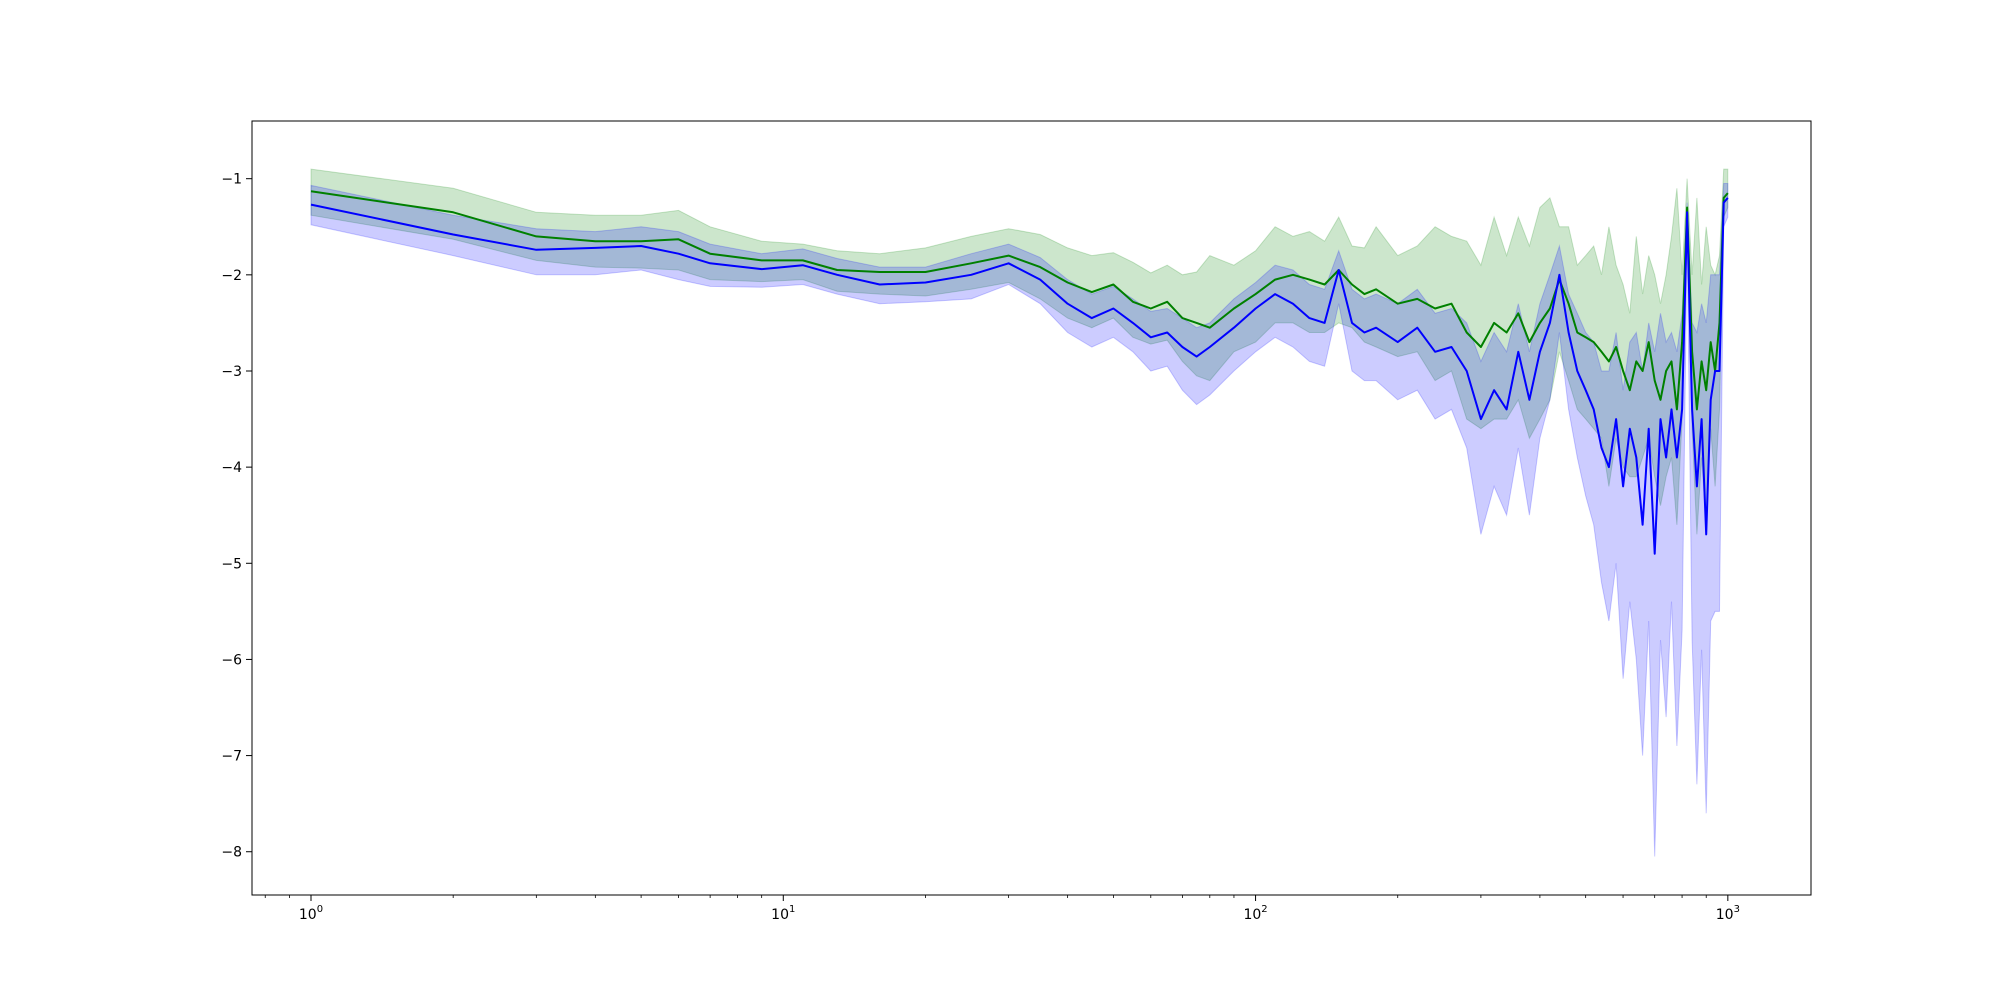  Describe the element at coordinates (1002, 909) in the screenshot. I see `x-axis: 10⁰ 10¹ 10² 10³` at that location.